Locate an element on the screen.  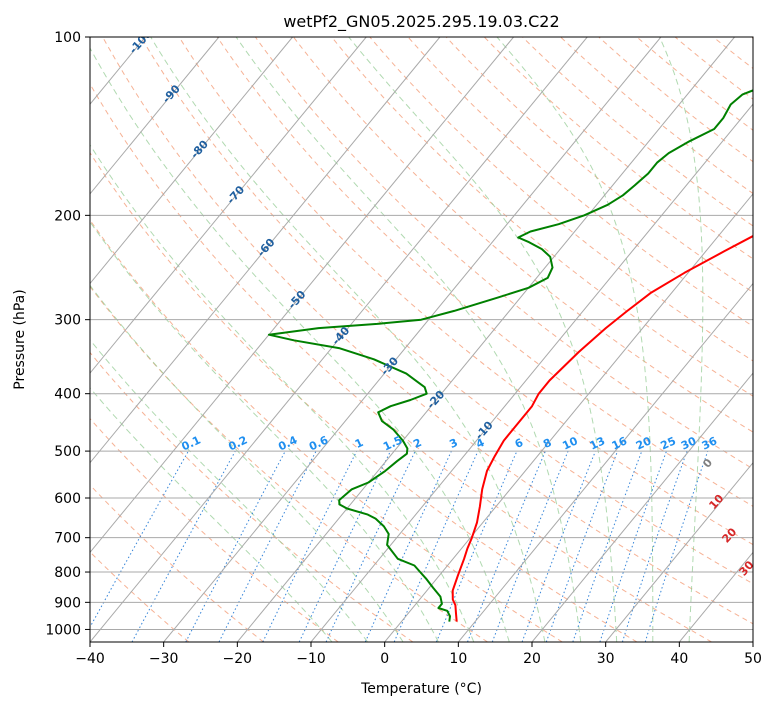
x-tick-label: −20 is located at coordinates (238, 659).